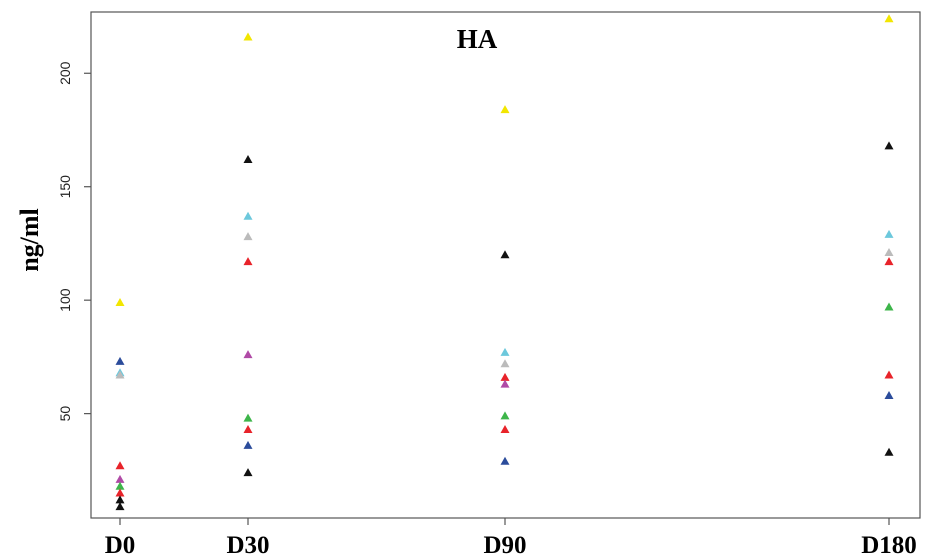 Image resolution: width=947 pixels, height=559 pixels. I want to click on x-tick-label: D90, so click(504, 545).